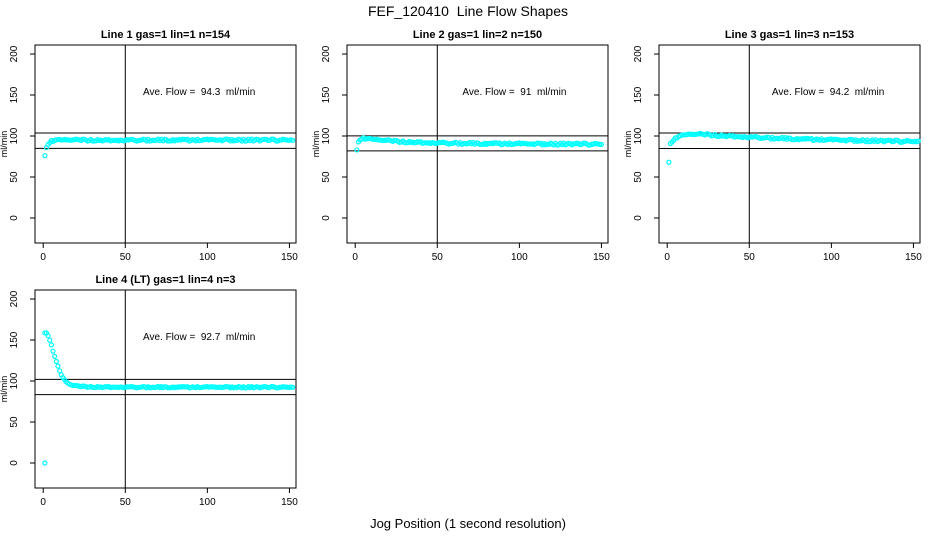 The width and height of the screenshot is (936, 540). Describe the element at coordinates (828, 92) in the screenshot. I see `ave-flow-annotation: Ave. Flow = 94.2 ml/min` at that location.